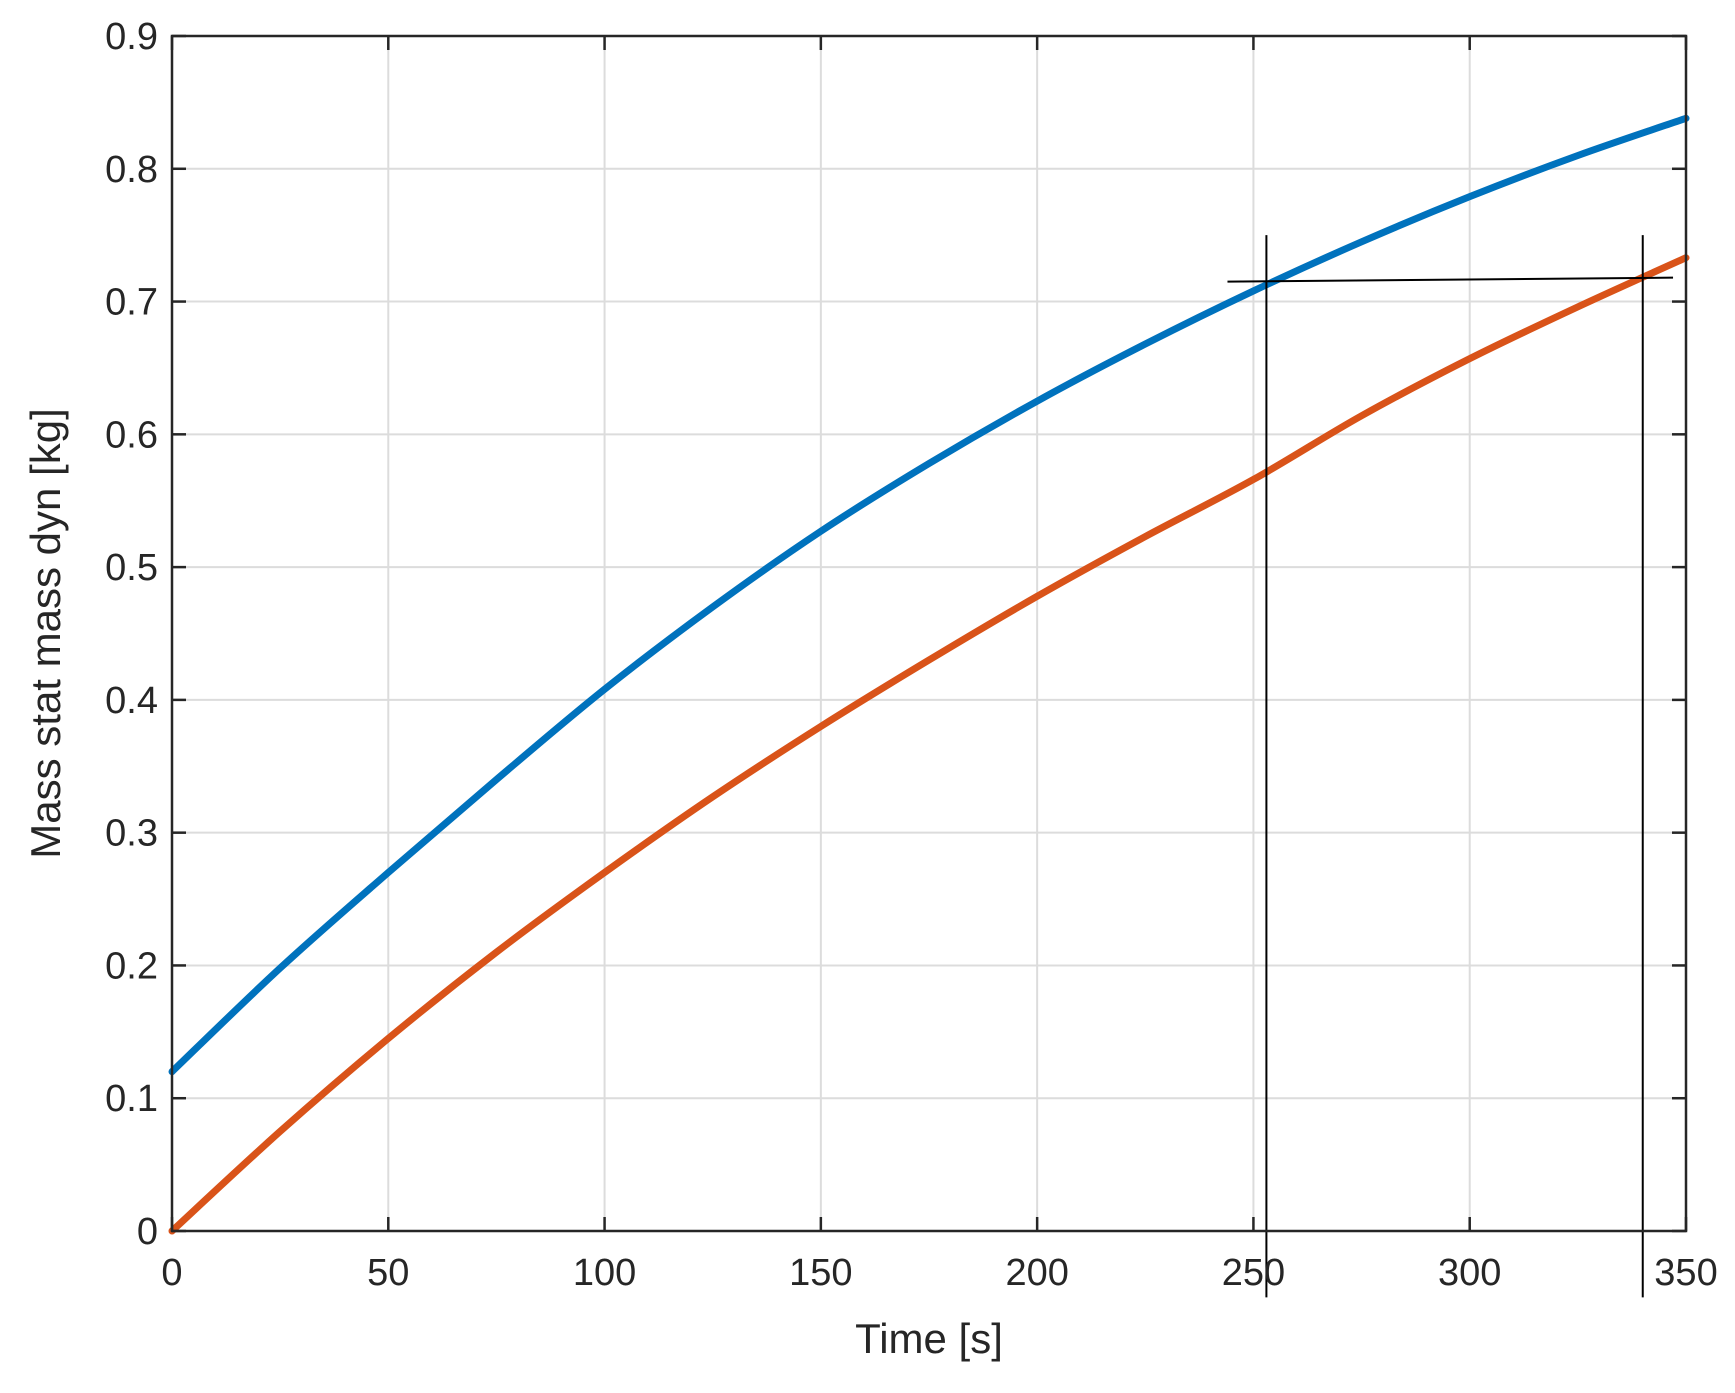  I want to click on y-tick-label: 0.7, so click(131, 303).